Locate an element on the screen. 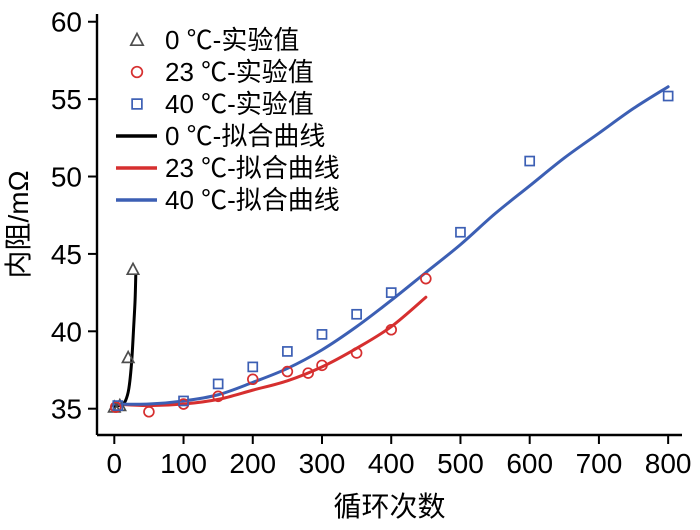 The image size is (700, 530). y-tick-label: 60 is located at coordinates (66, 22).